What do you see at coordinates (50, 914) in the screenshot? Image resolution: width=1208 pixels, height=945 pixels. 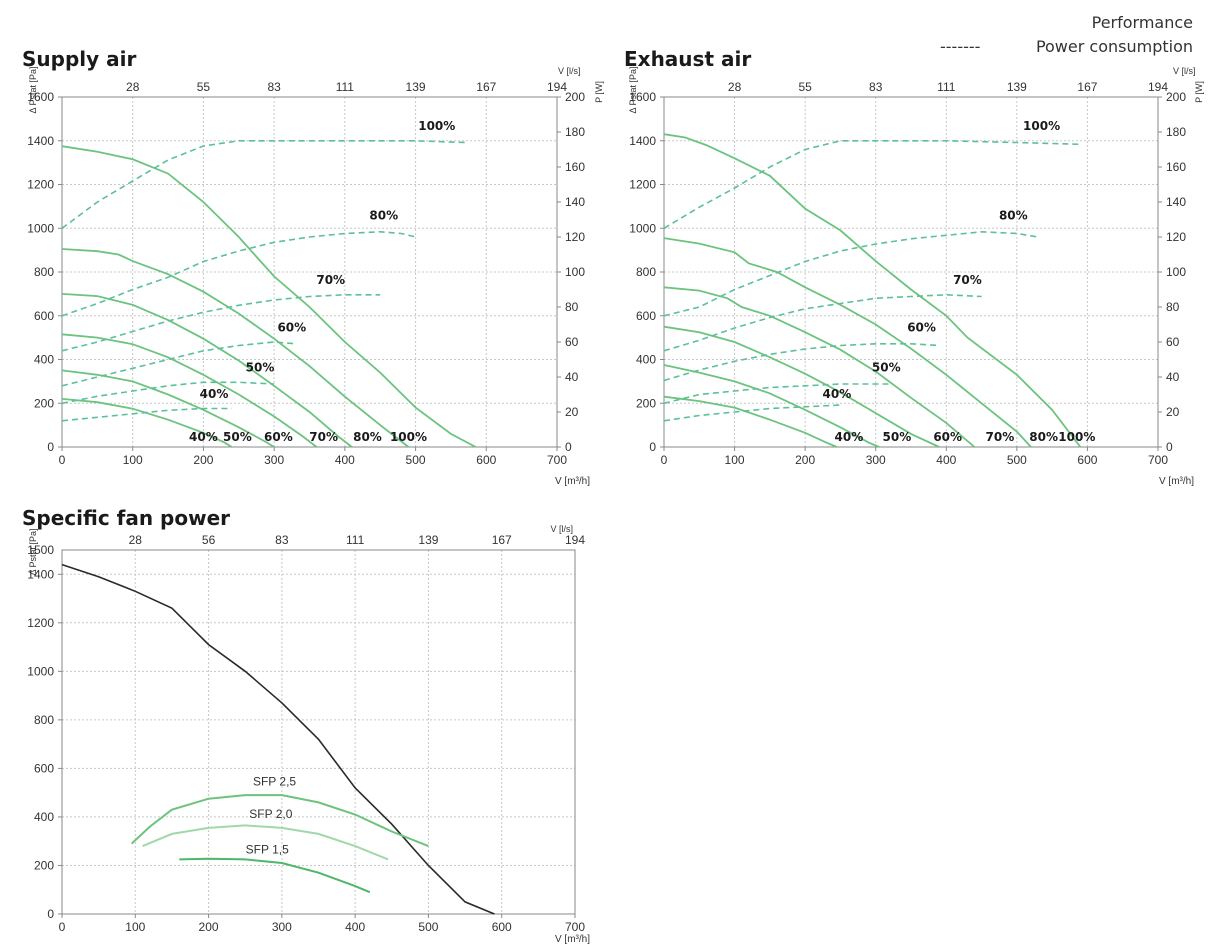 I see `y-tick-label: 0` at bounding box center [50, 914].